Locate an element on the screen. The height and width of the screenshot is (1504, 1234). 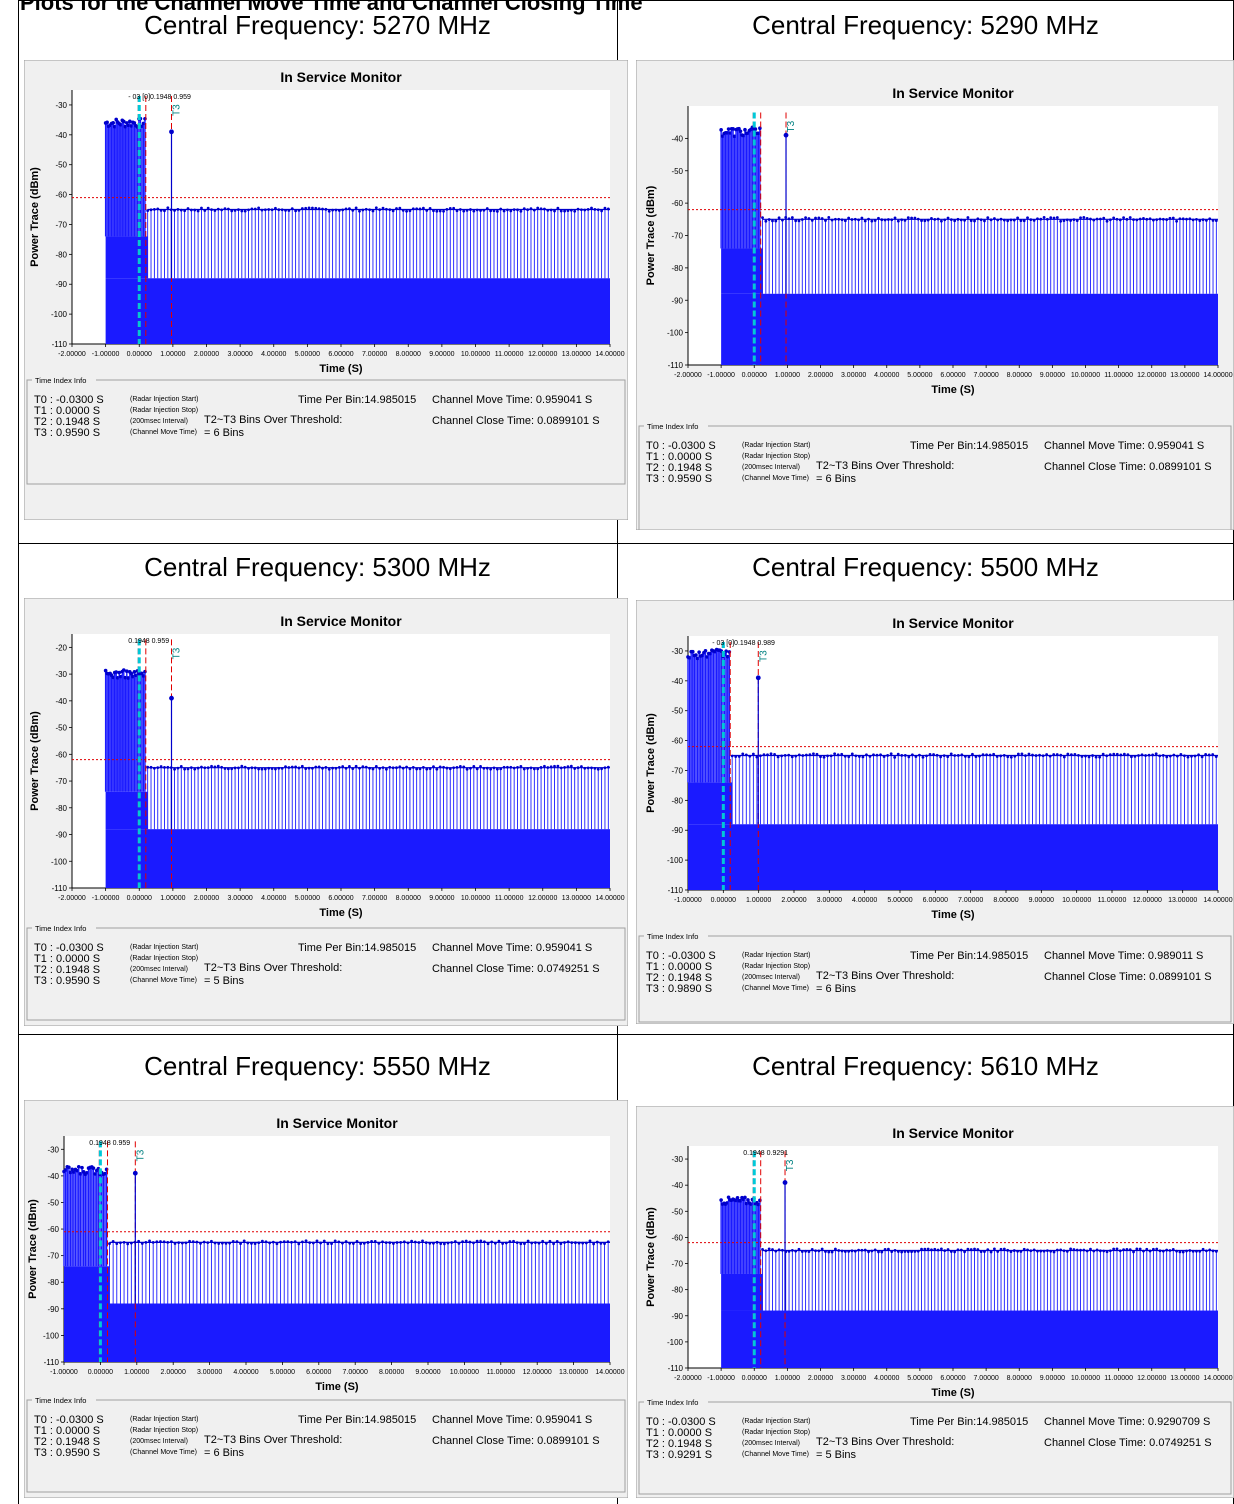
x-tick-label: 8.00000 is located at coordinates (391, 1372).